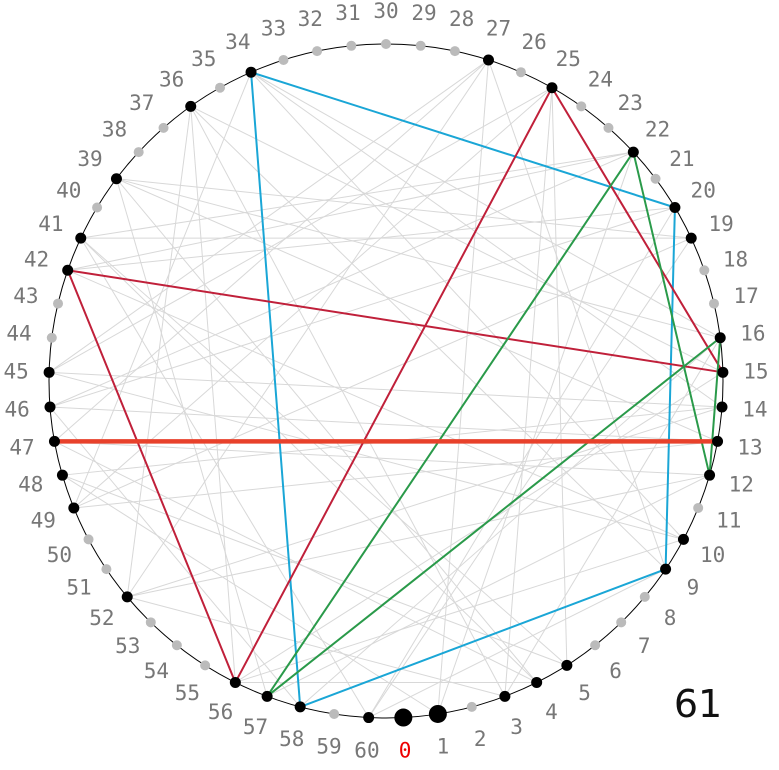  I want to click on node-label-11: 11, so click(728, 520).